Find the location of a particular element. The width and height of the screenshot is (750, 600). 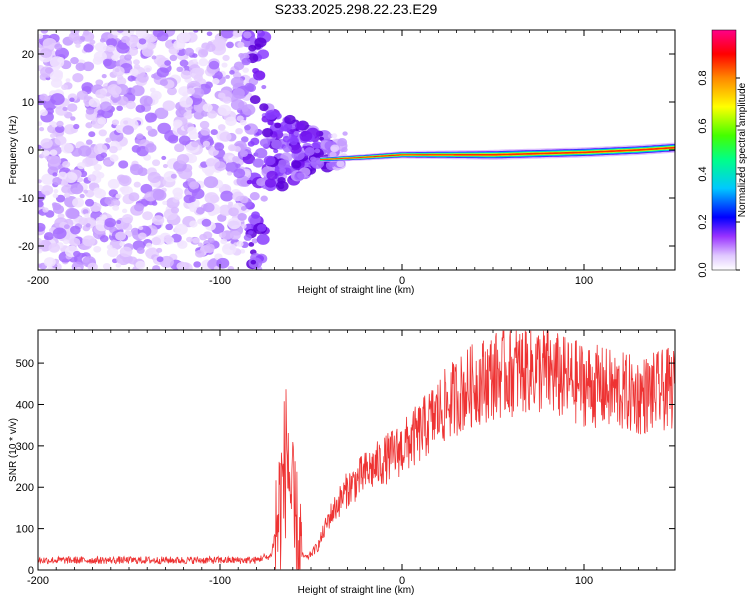

spectrogram-y-tick-label: 20 is located at coordinates (28, 55).